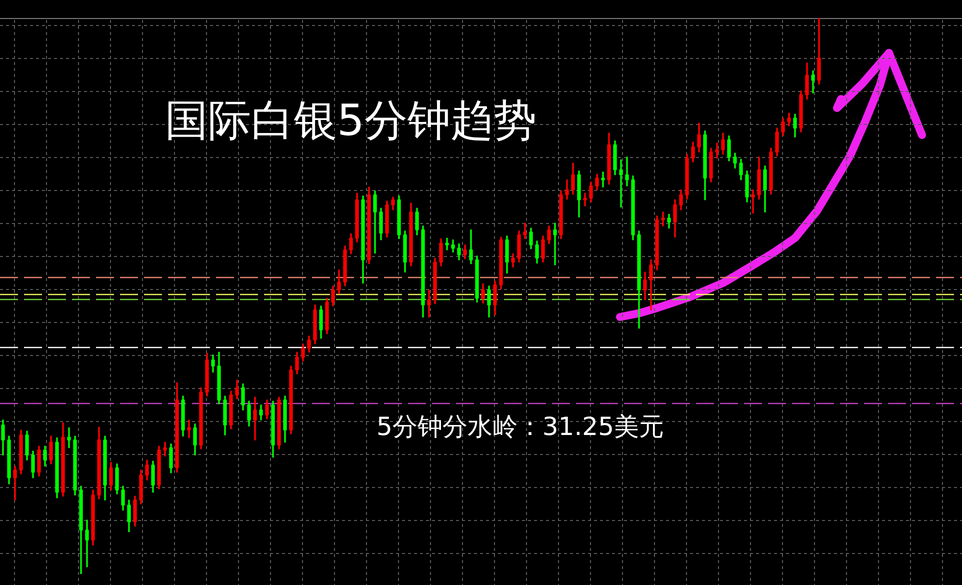  What do you see at coordinates (520, 426) in the screenshot?
I see `ref-line-label: 5分钟分水岭：31.25美元` at bounding box center [520, 426].